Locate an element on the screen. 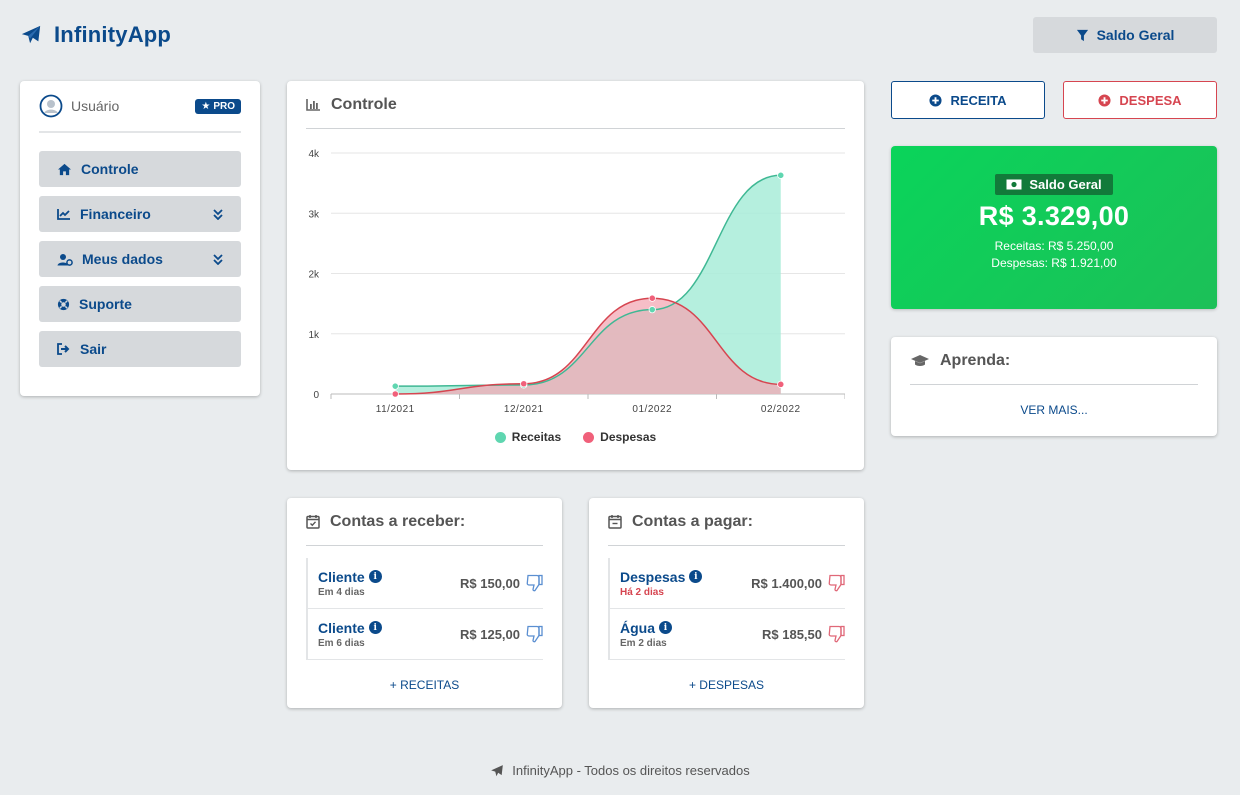  money-bill-icon is located at coordinates (1014, 184).